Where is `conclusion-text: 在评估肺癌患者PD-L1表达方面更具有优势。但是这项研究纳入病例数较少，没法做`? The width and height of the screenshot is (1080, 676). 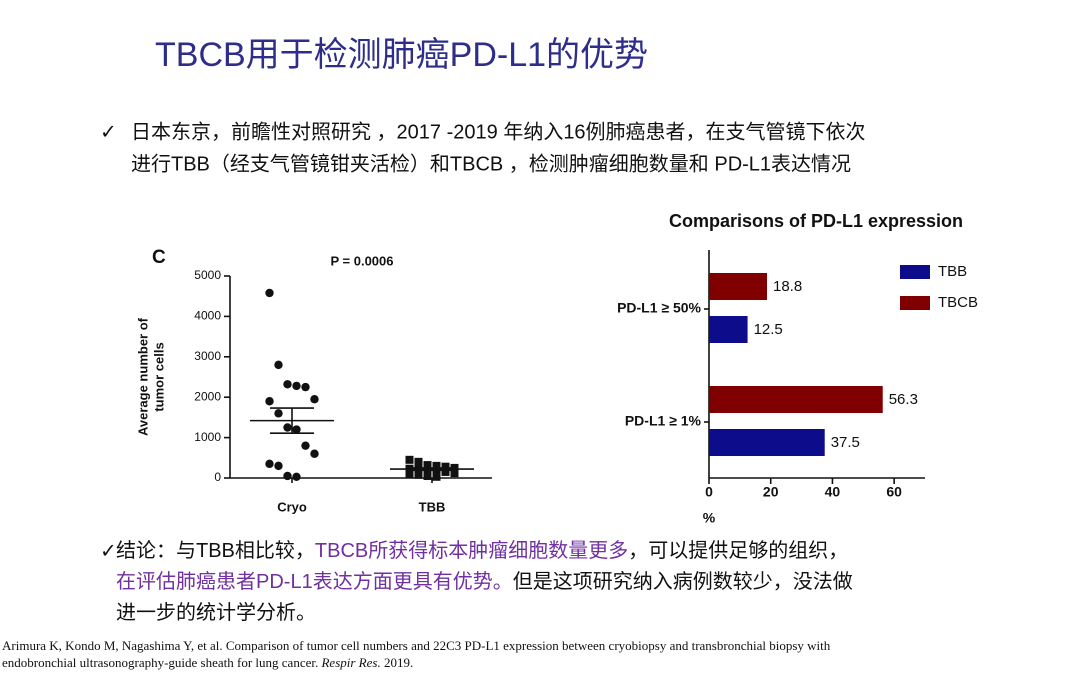 conclusion-text: 在评估肺癌患者PD-L1表达方面更具有优势。但是这项研究纳入病例数较少，没法做 is located at coordinates (484, 581).